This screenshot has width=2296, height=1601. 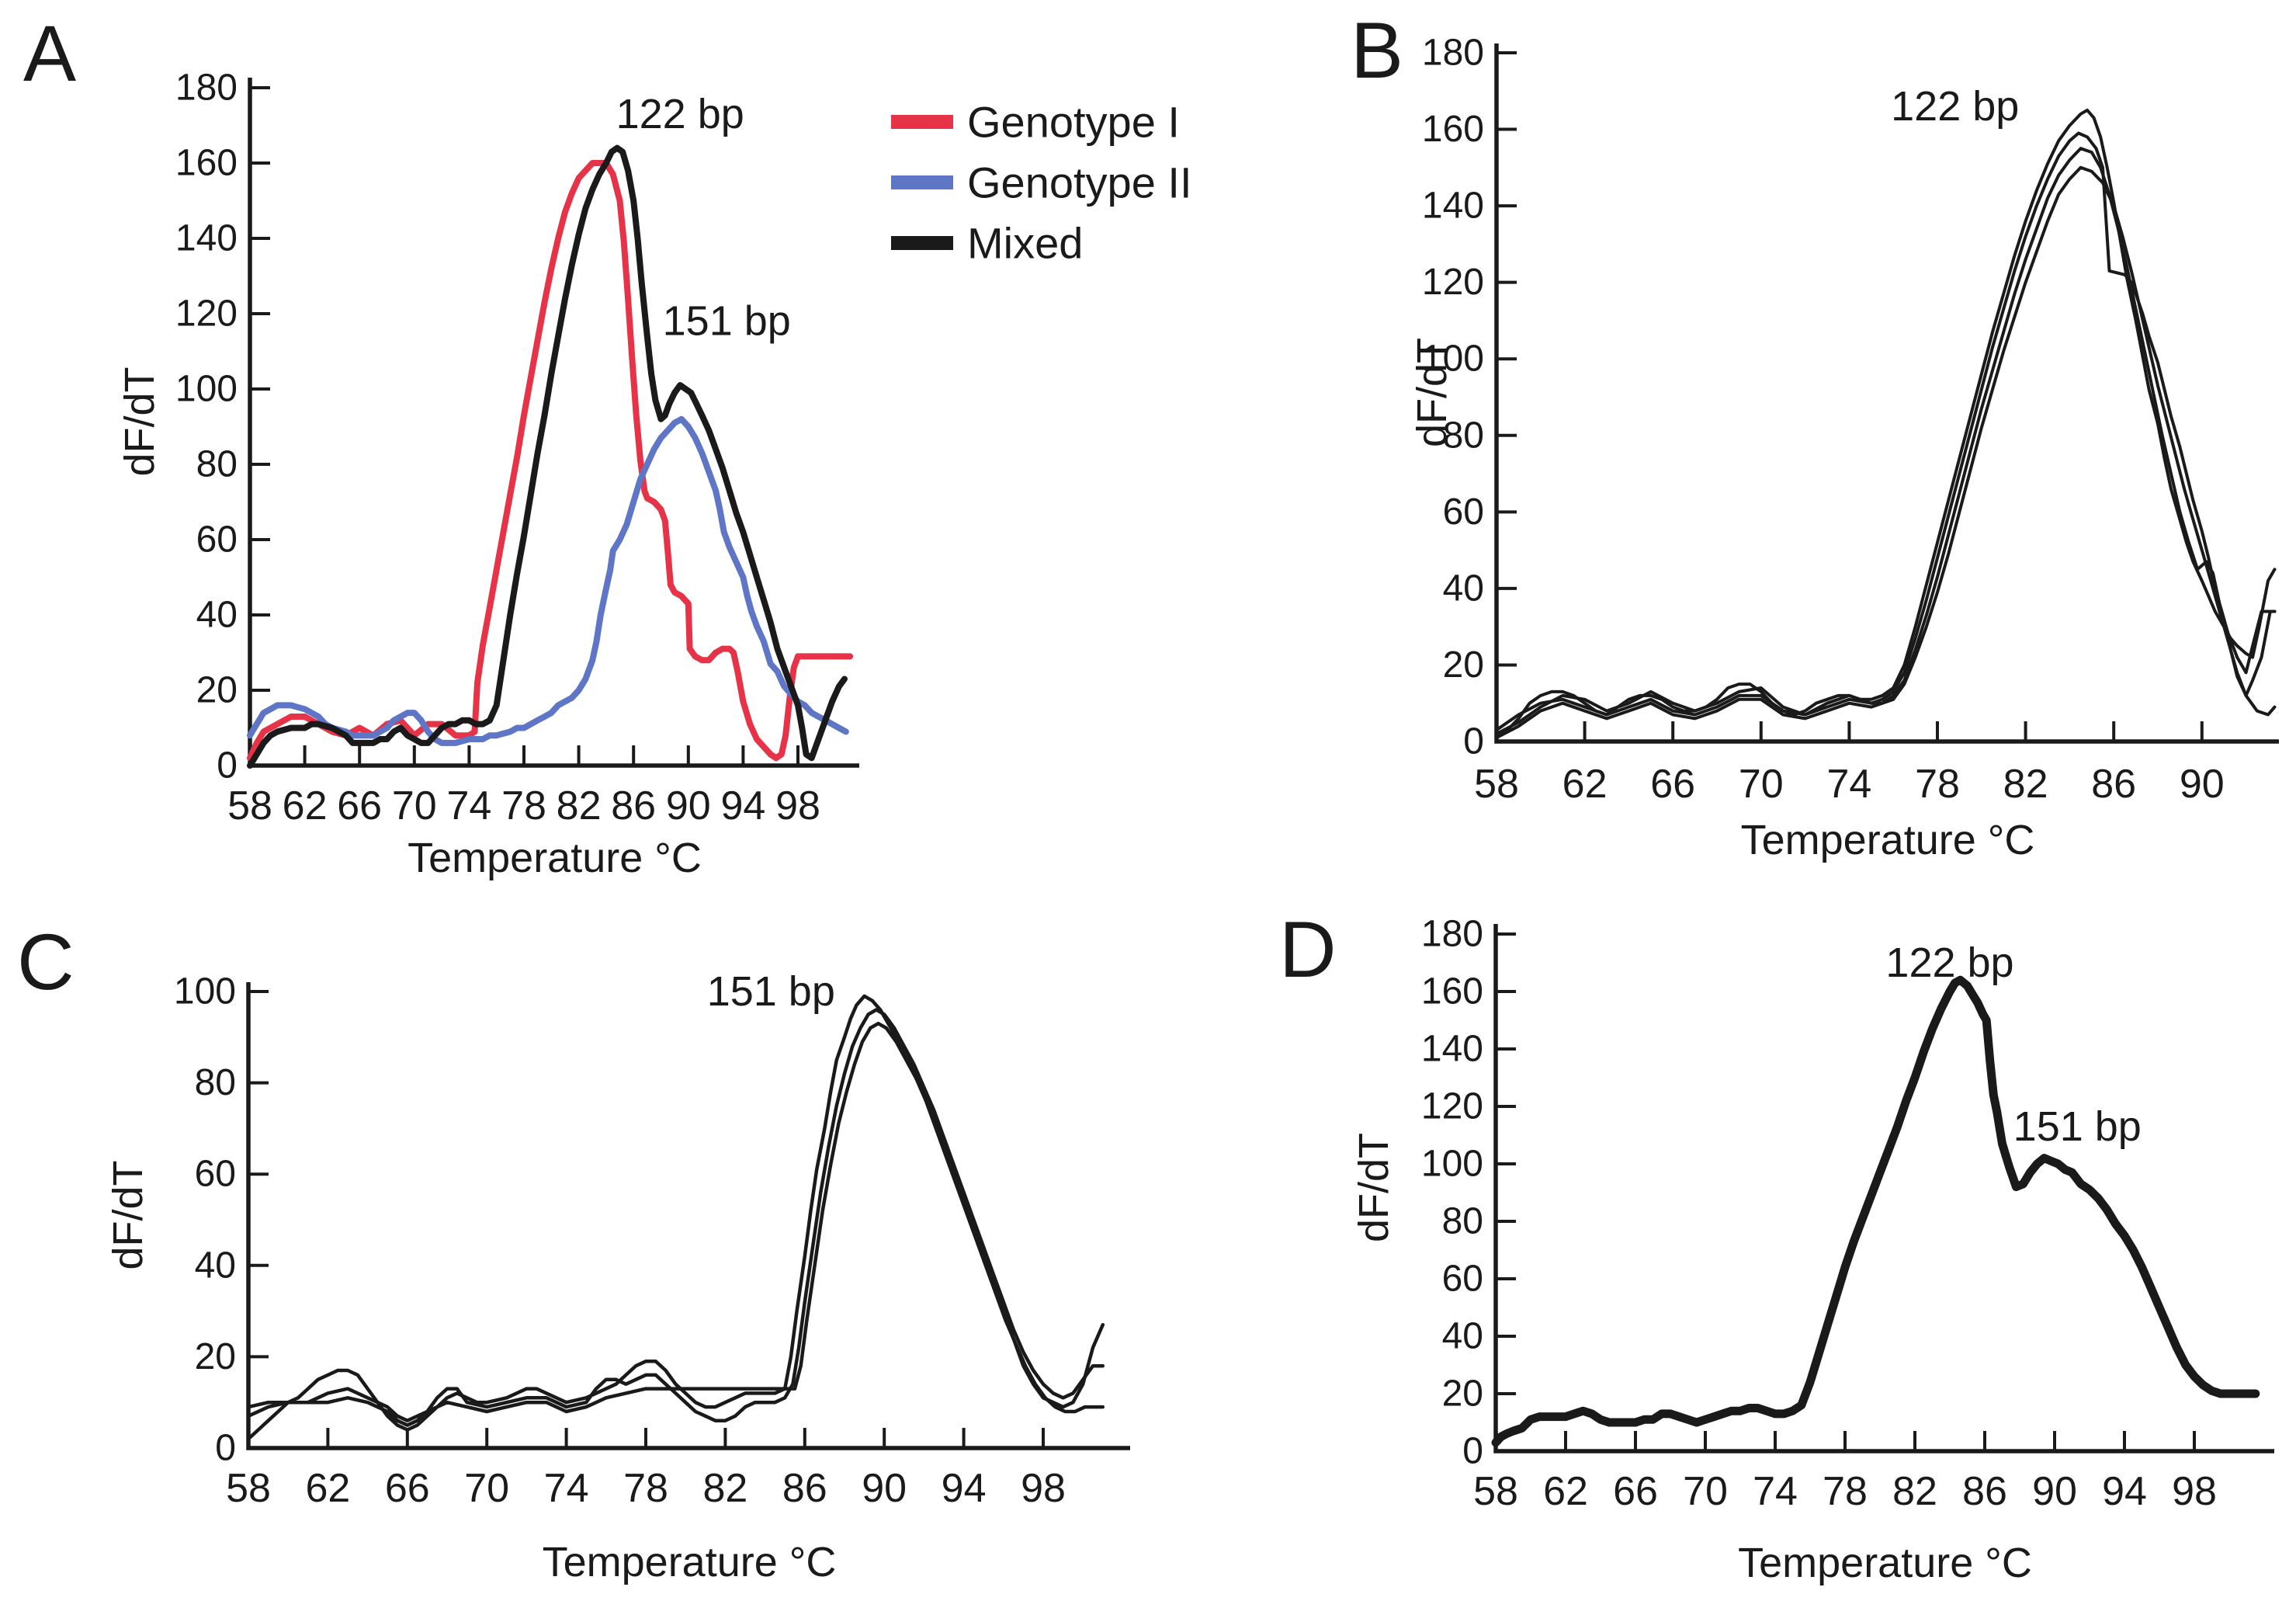 What do you see at coordinates (1073, 122) in the screenshot?
I see `legend-label: Genotype I` at bounding box center [1073, 122].